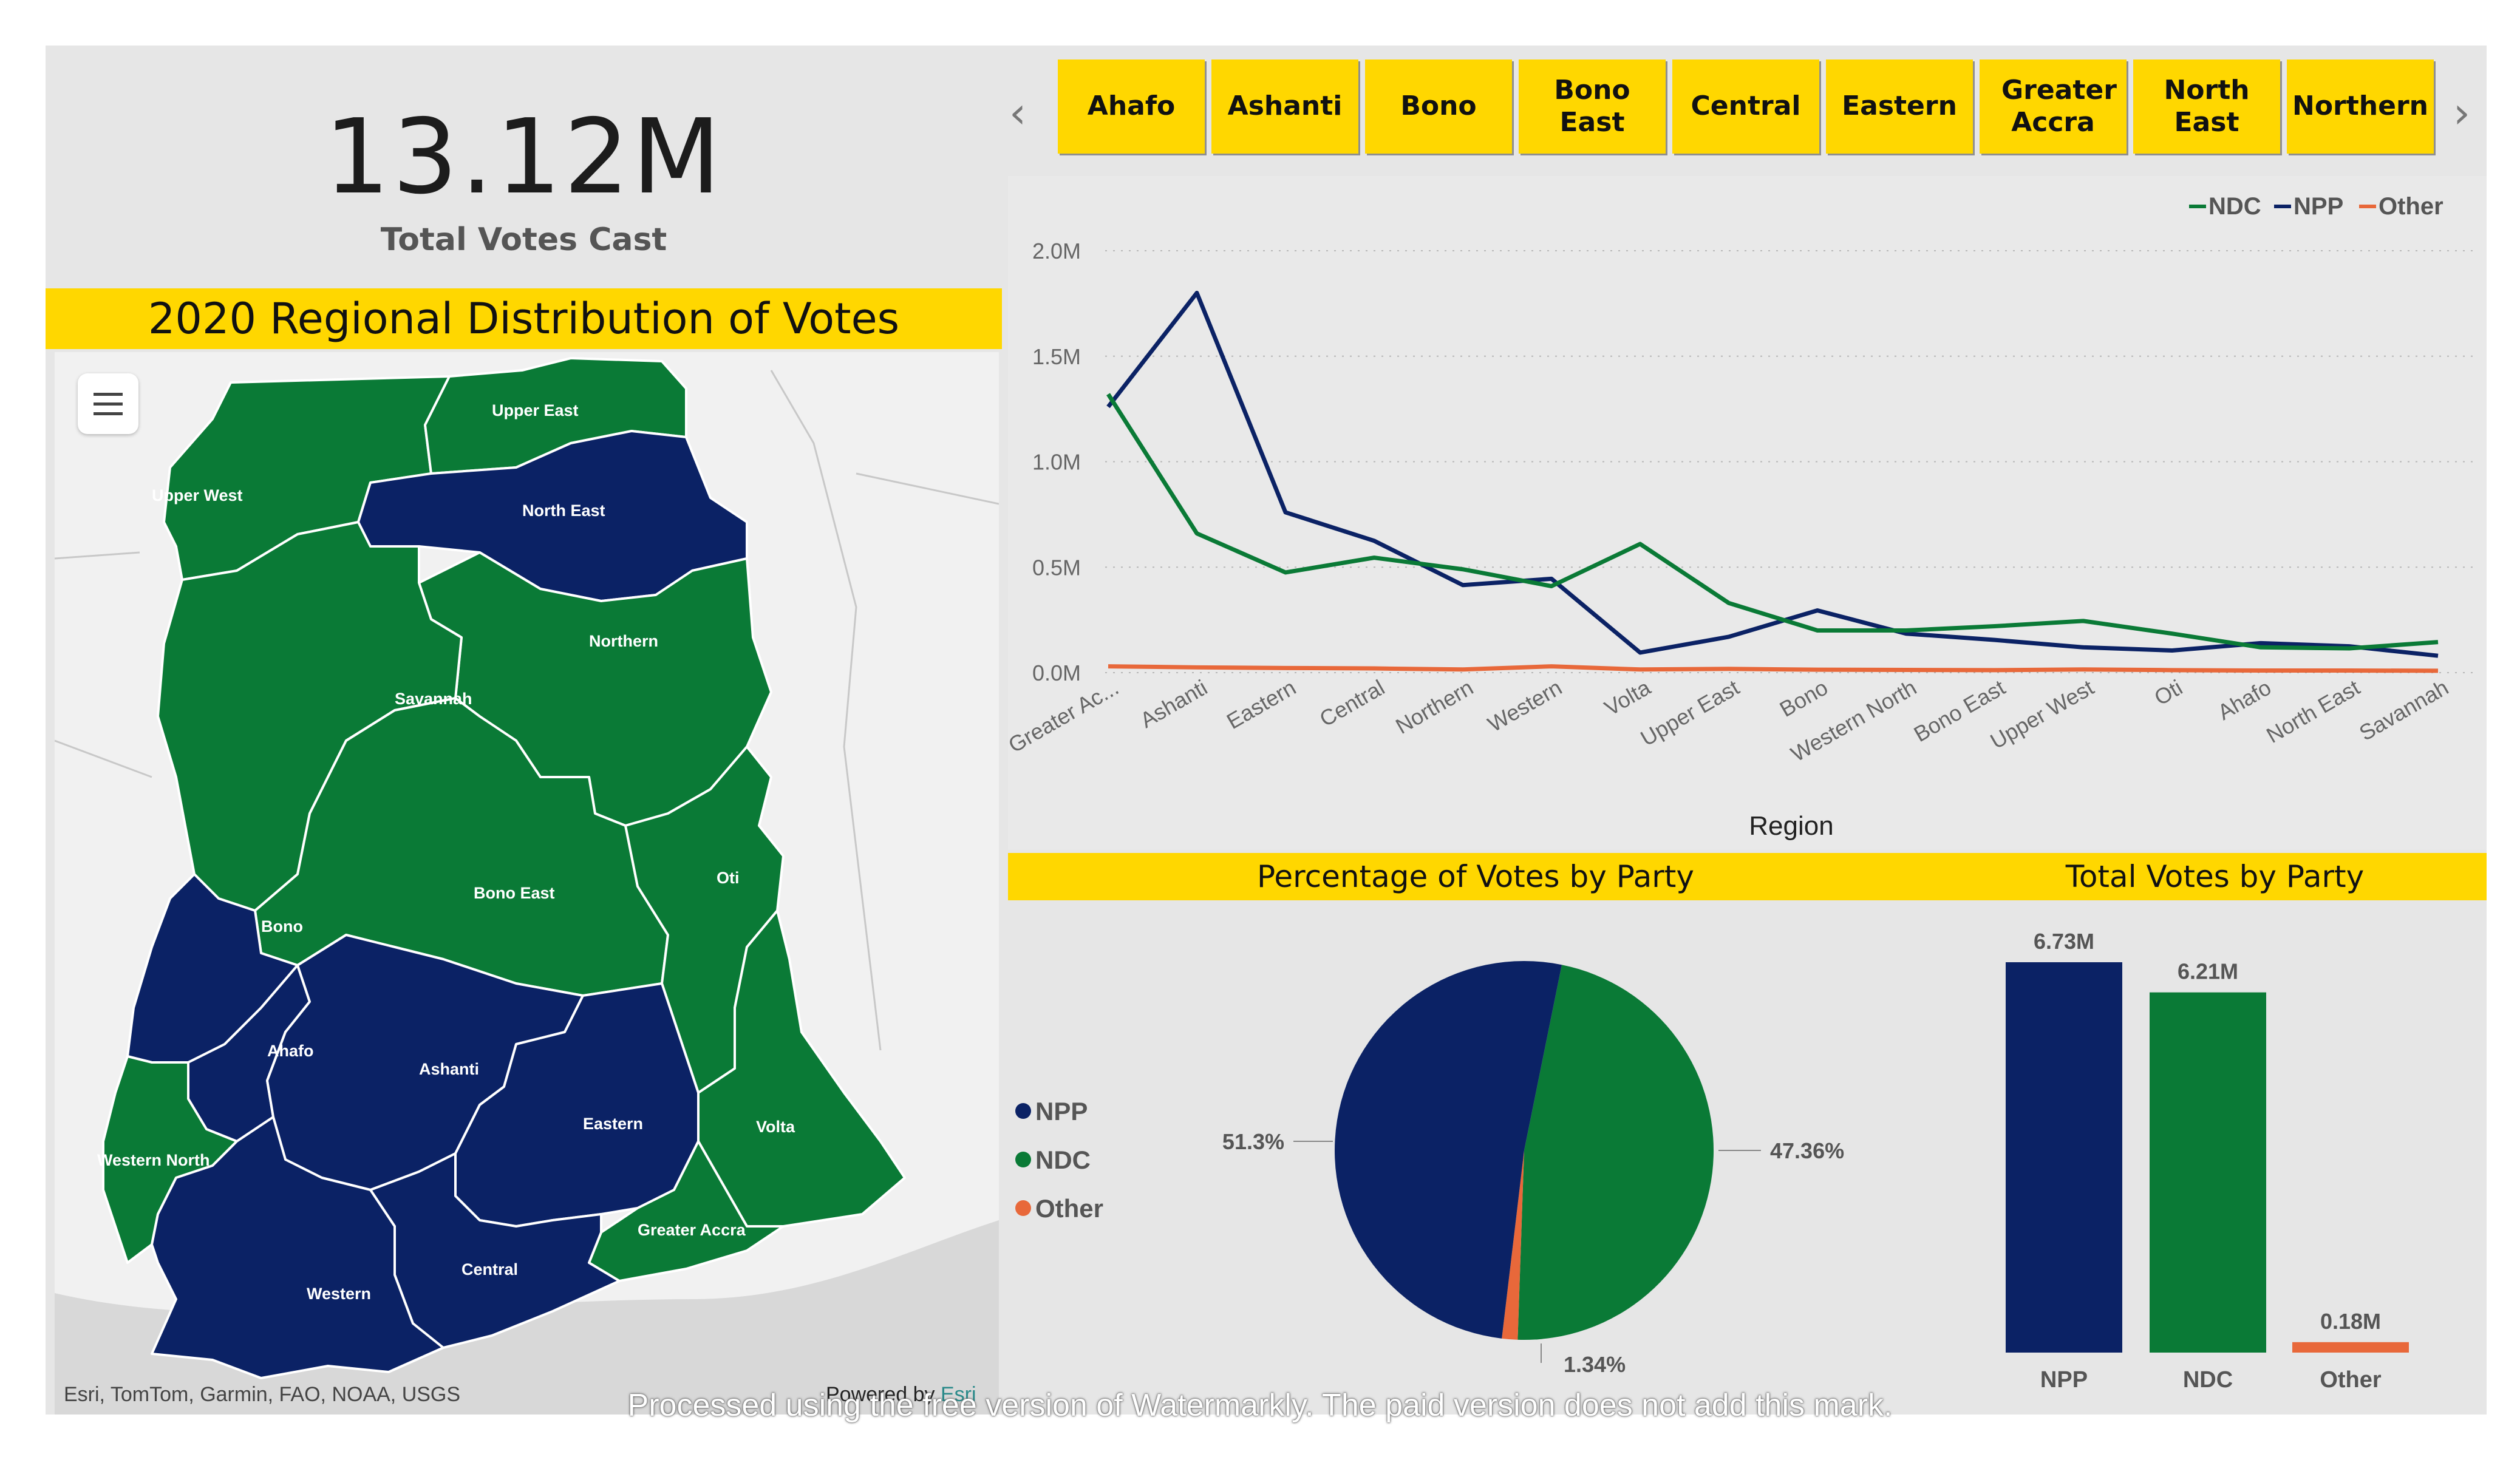  Describe the element at coordinates (108, 403) in the screenshot. I see `hamburger-menu-icon` at that location.